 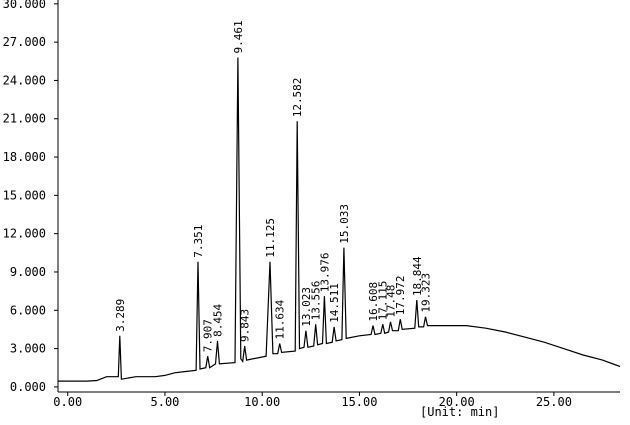 I want to click on x-tick-label: 5.00, so click(x=165, y=402).